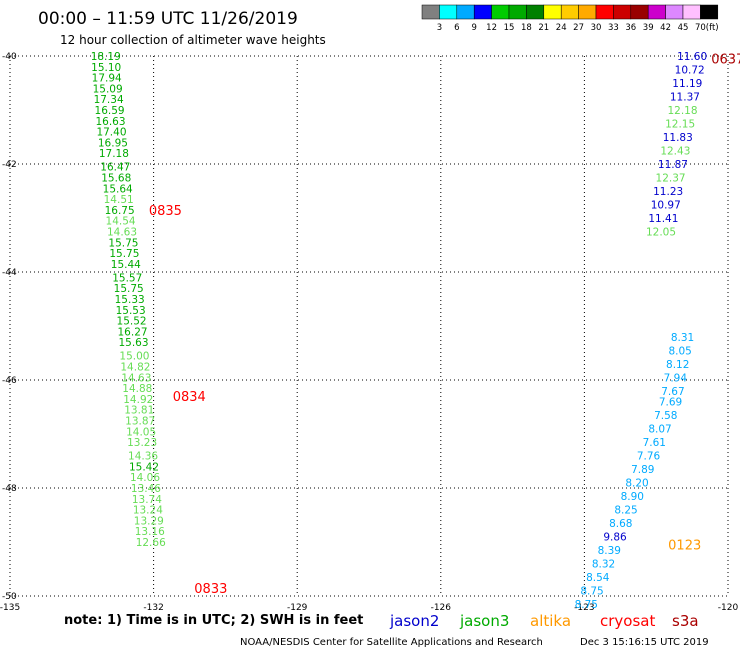  Describe the element at coordinates (113, 143) in the screenshot. I see `data-point-label: 16.95` at that location.